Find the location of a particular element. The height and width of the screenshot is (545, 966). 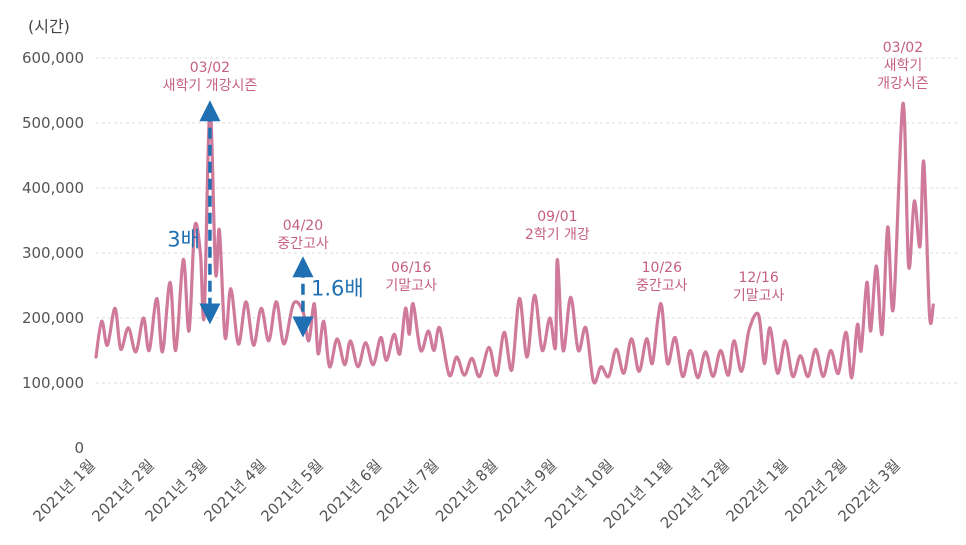

y-tick-label: 0 is located at coordinates (79, 448).